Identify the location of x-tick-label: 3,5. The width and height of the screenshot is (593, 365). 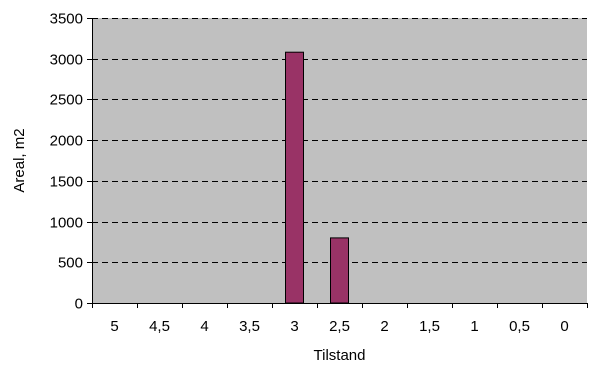
(249, 326).